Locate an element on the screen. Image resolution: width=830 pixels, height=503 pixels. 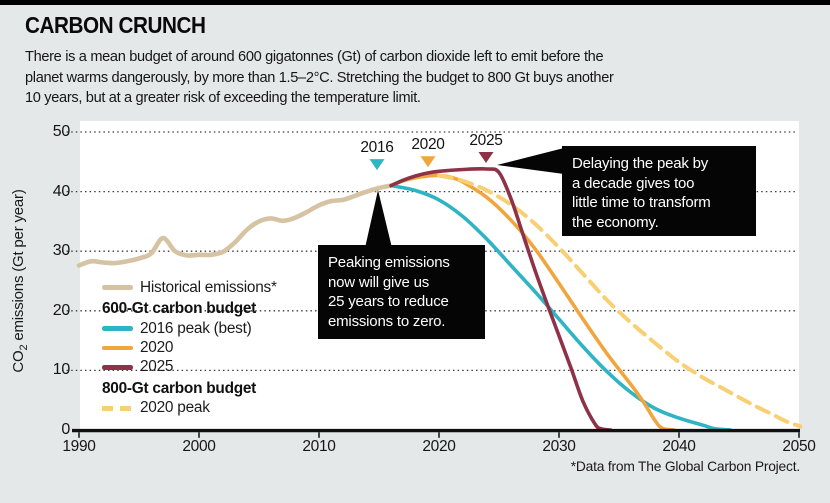
legend-item-2020-peak-800: 2020 peak is located at coordinates (189, 408).